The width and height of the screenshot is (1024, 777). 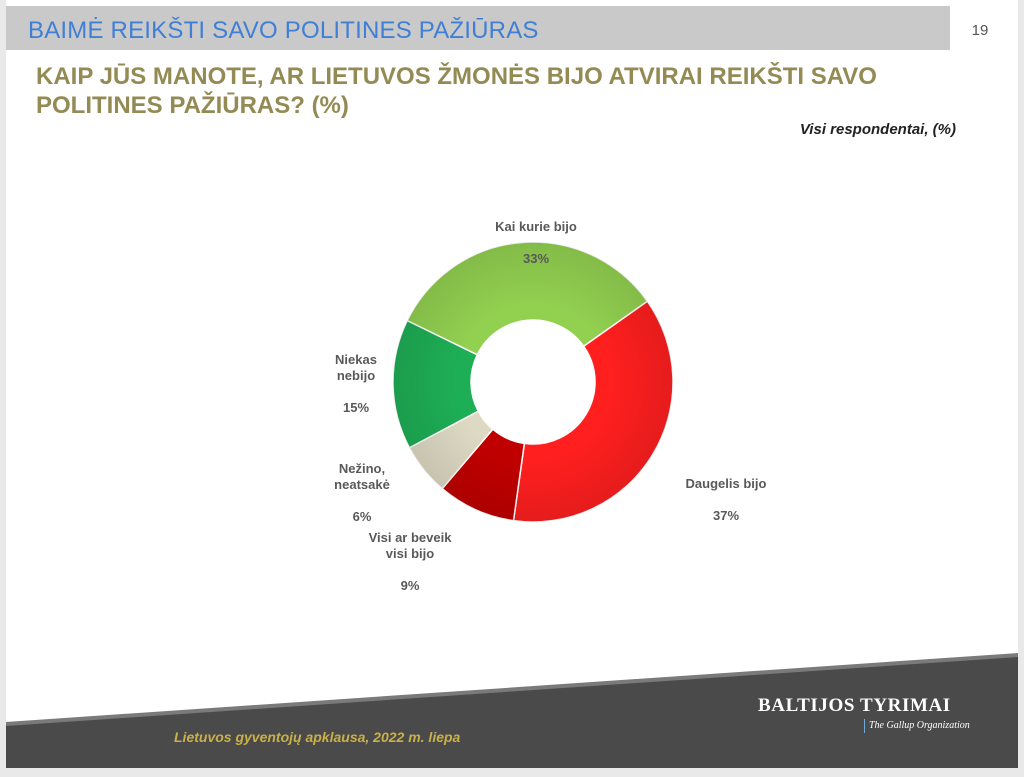 I want to click on slice-label-value: 15%, so click(x=356, y=407).